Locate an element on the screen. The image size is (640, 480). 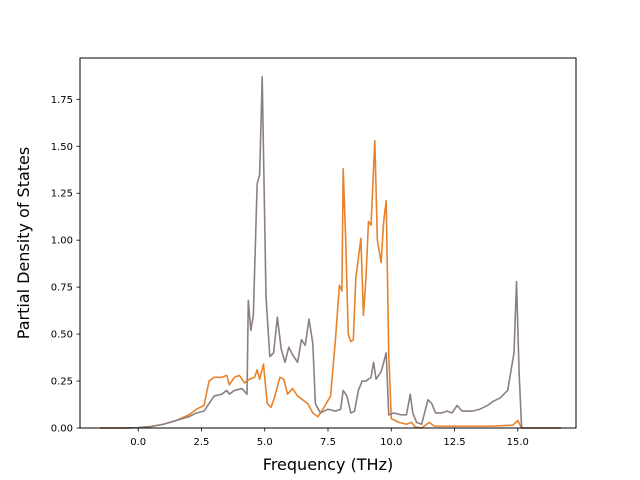
y-axis-ticks: 0.00 0.25 0.50 0.75 1.00 1.25 1.50 1.75 is located at coordinates (65, 265).